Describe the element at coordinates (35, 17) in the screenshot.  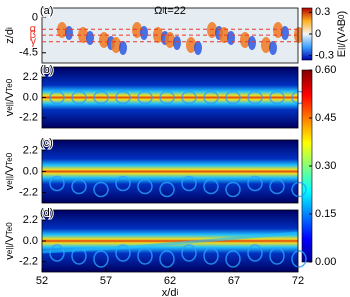
I see `y-tick-label: 0` at that location.